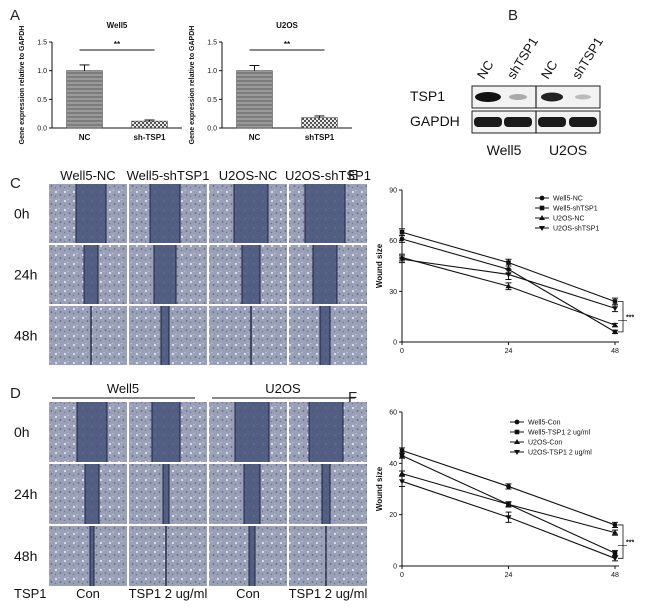 The image size is (650, 609). What do you see at coordinates (402, 351) in the screenshot?
I see `x-tick-label: 0` at bounding box center [402, 351].